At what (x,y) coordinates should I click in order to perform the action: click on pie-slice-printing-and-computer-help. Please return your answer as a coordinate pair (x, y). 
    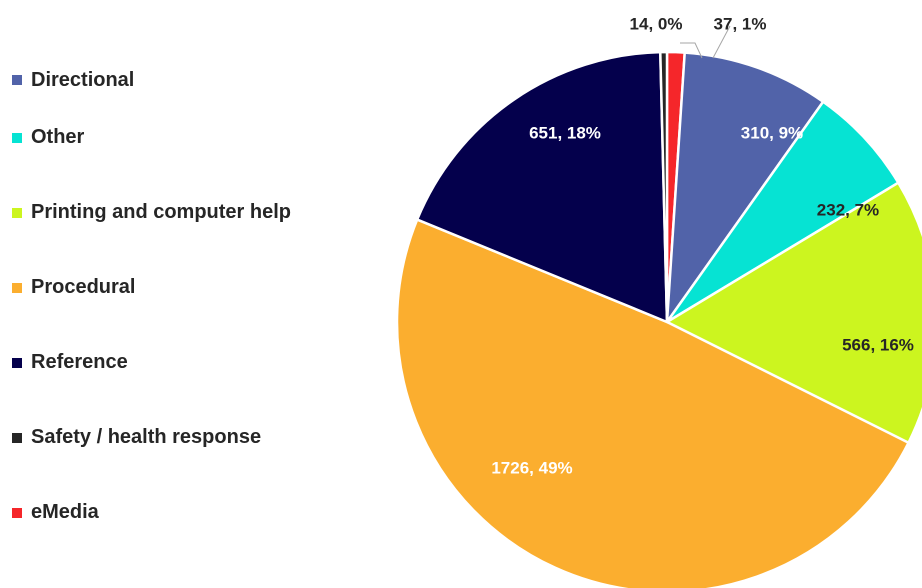
    Looking at the image, I should click on (793, 313).